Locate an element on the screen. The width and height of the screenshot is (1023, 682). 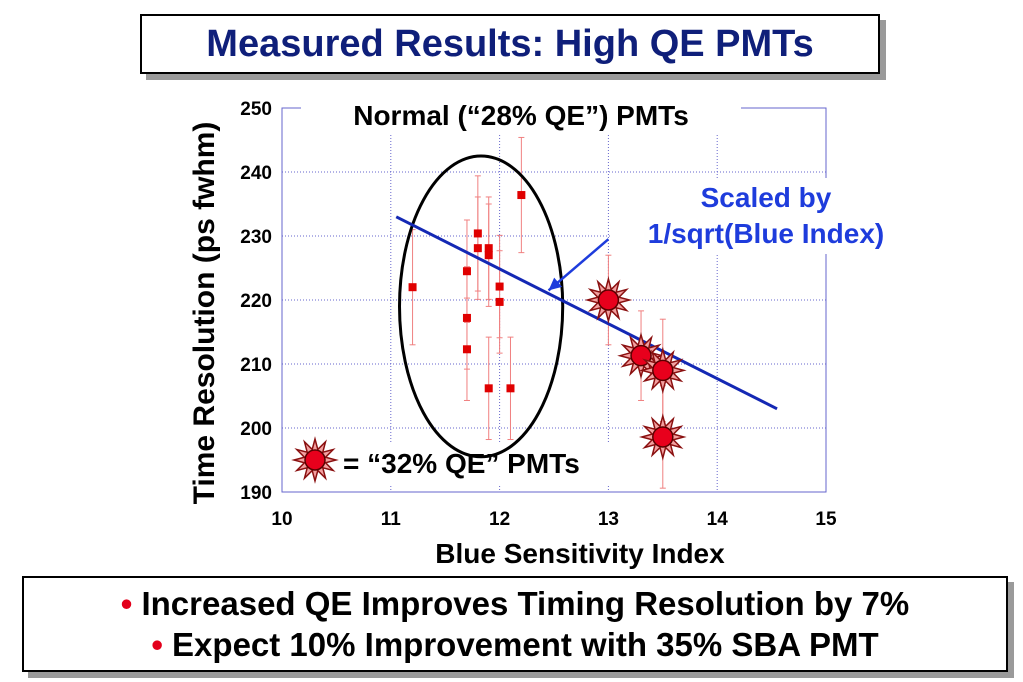
grouping-ellipse is located at coordinates (481, 306).